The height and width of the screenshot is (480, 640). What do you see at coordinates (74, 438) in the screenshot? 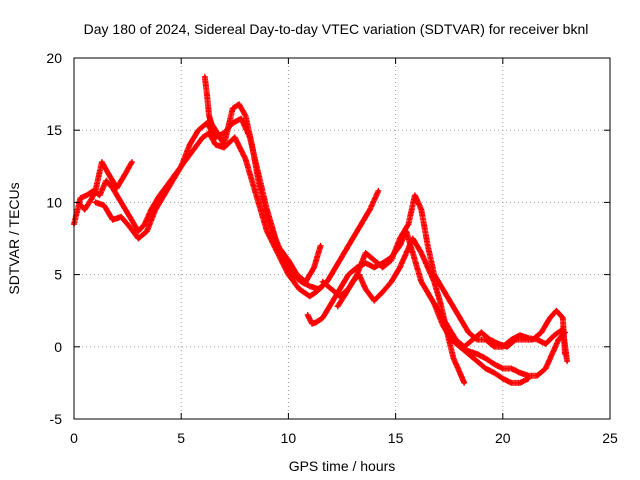
I see `x-tick-label: 0` at bounding box center [74, 438].